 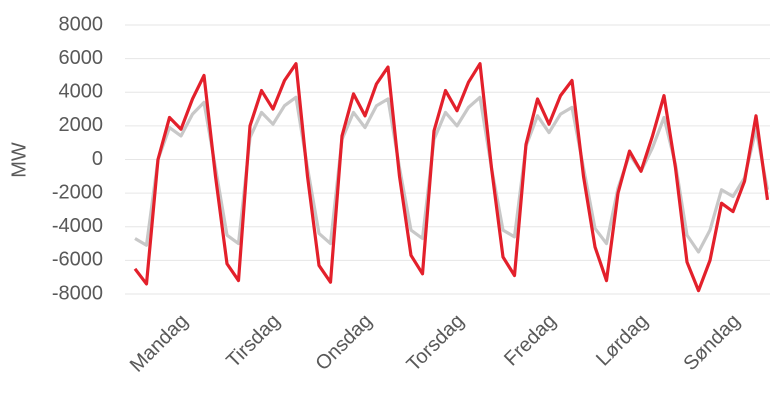 What do you see at coordinates (711, 342) in the screenshot?
I see `x-tick-label: Søndag` at bounding box center [711, 342].